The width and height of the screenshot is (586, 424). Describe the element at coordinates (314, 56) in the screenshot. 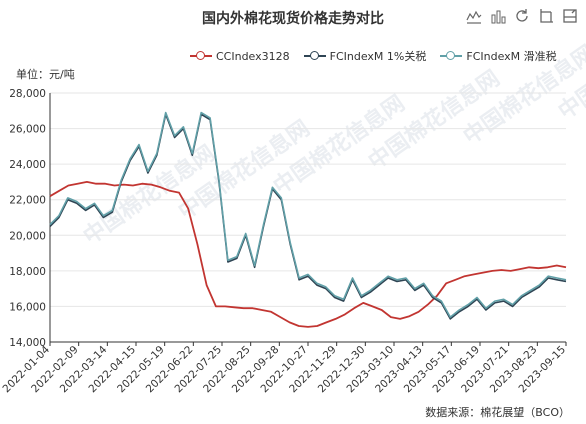

I see `legend-symbol-fcindexm-1pct` at that location.